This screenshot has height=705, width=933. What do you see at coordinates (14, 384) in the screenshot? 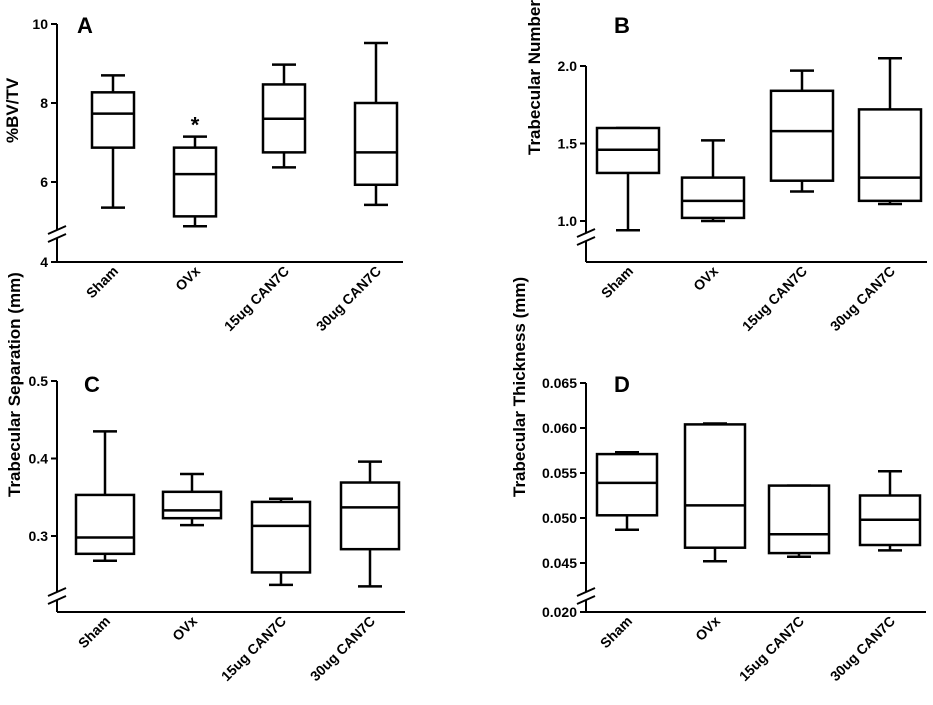
I see `y-axis-title: Trabecular Separation (mm)` at bounding box center [14, 384].